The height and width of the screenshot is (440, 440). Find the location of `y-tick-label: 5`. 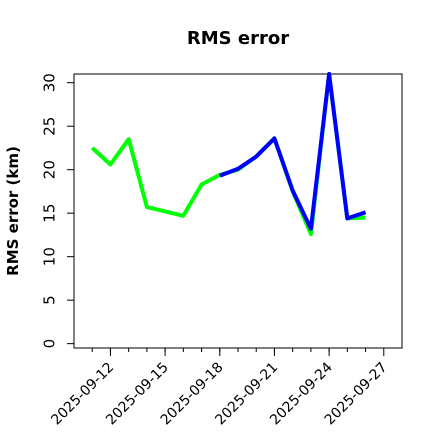

y-tick-label: 5 is located at coordinates (49, 300).